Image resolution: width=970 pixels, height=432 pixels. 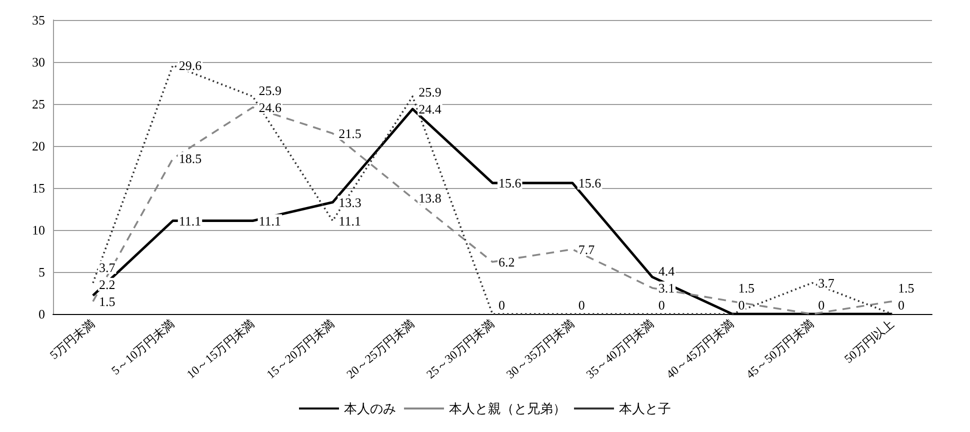 What do you see at coordinates (38, 230) in the screenshot?
I see `y-tick-label: 10` at bounding box center [38, 230].